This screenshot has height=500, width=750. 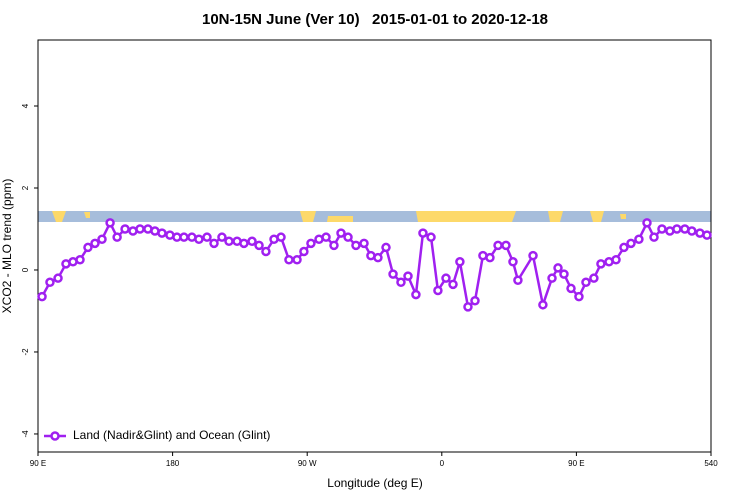 What do you see at coordinates (374, 216) in the screenshot?
I see `map-strip` at bounding box center [374, 216].